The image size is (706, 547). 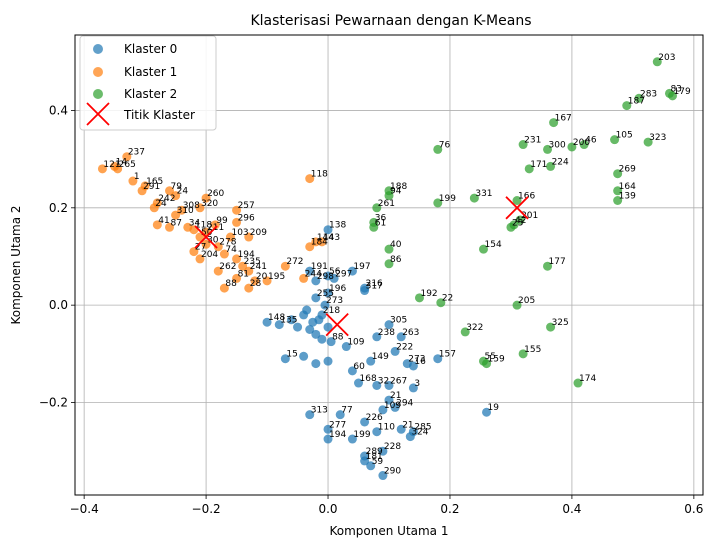 I want to click on point-label: 224, so click(x=560, y=162).